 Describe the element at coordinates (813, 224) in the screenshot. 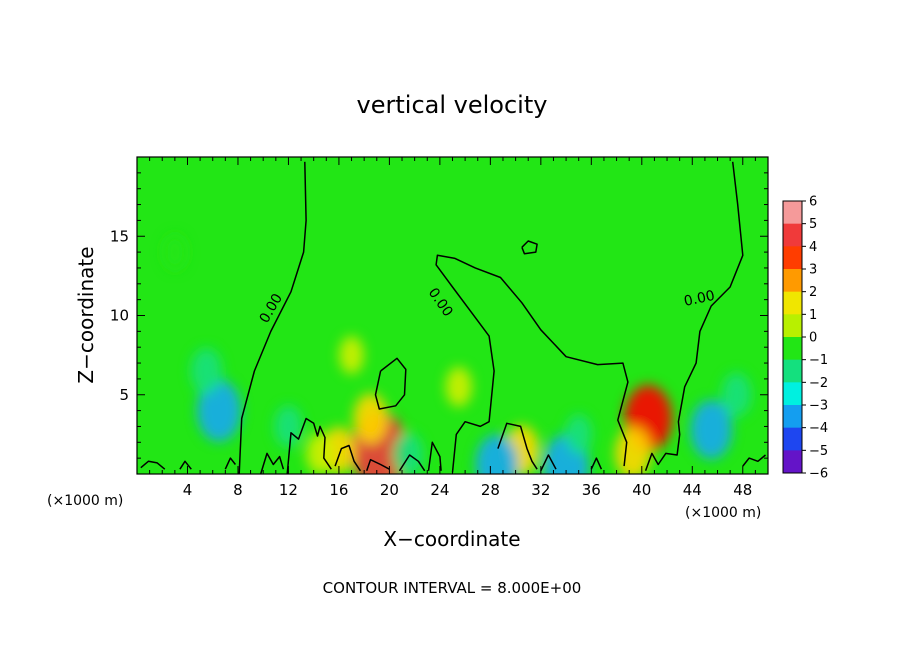

I see `colorbar-tick-label: 5` at that location.